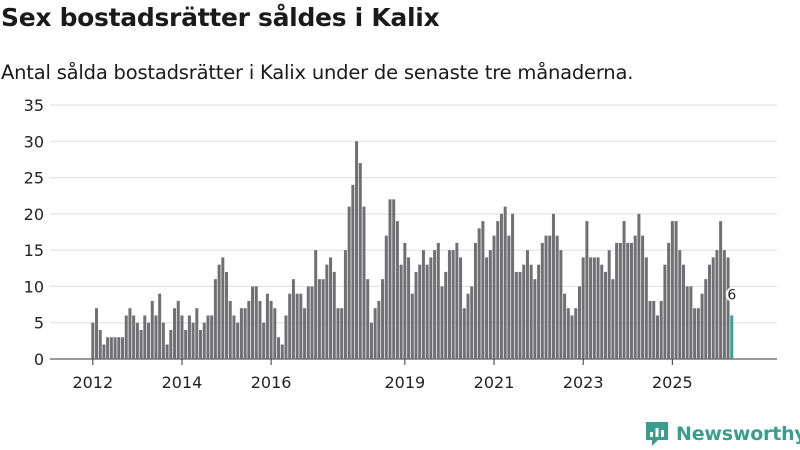  Describe the element at coordinates (39, 323) in the screenshot. I see `y-tick-label: 5` at that location.